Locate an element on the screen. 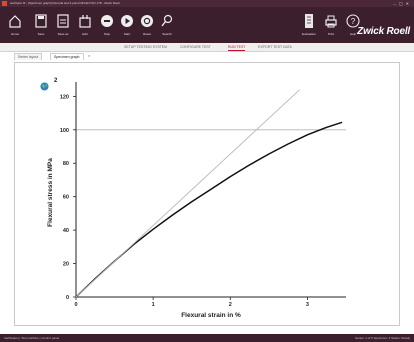 The image size is (414, 342). close-tab-icon: × is located at coordinates (89, 55).